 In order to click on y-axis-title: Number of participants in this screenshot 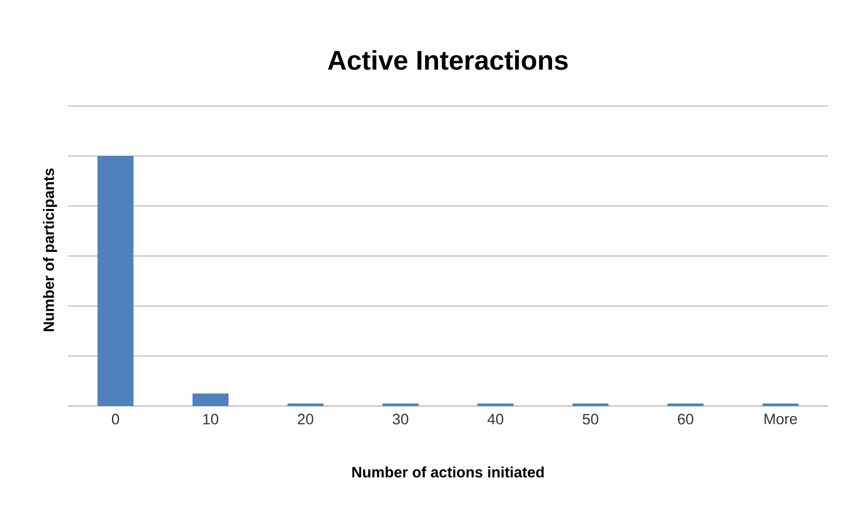, I will do `click(50, 250)`.